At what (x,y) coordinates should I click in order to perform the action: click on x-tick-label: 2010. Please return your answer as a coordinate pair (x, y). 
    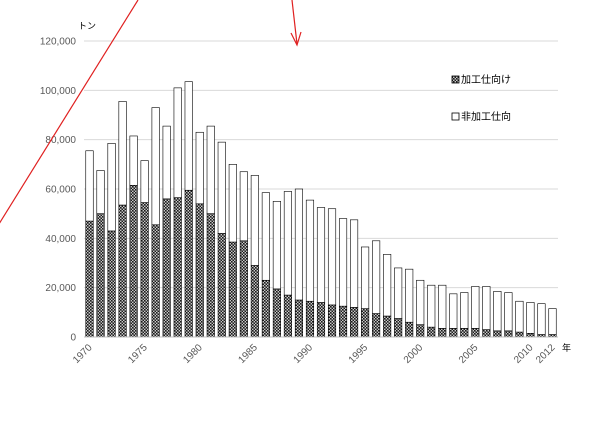
    Looking at the image, I should click on (524, 354).